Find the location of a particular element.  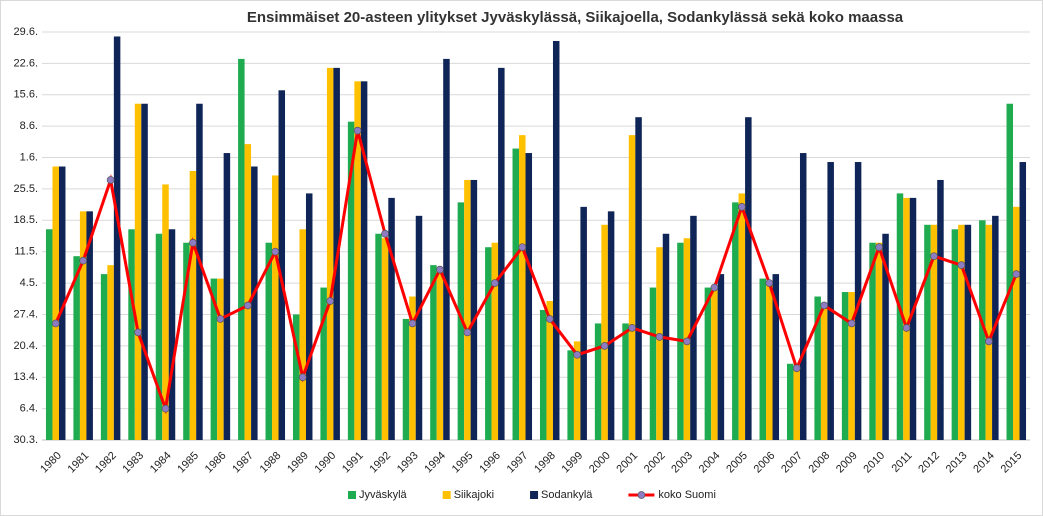

legend-item: Siikajoki is located at coordinates (468, 495).